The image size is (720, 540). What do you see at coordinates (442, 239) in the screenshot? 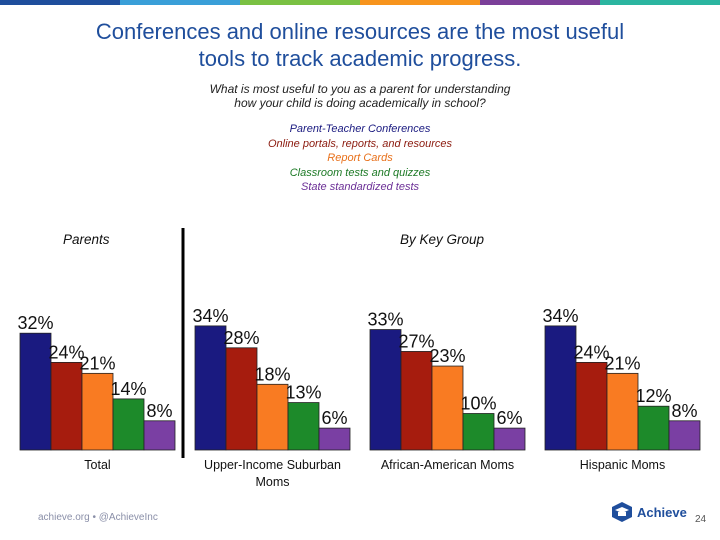
I see `key-group-label: By Key Group` at bounding box center [442, 239].